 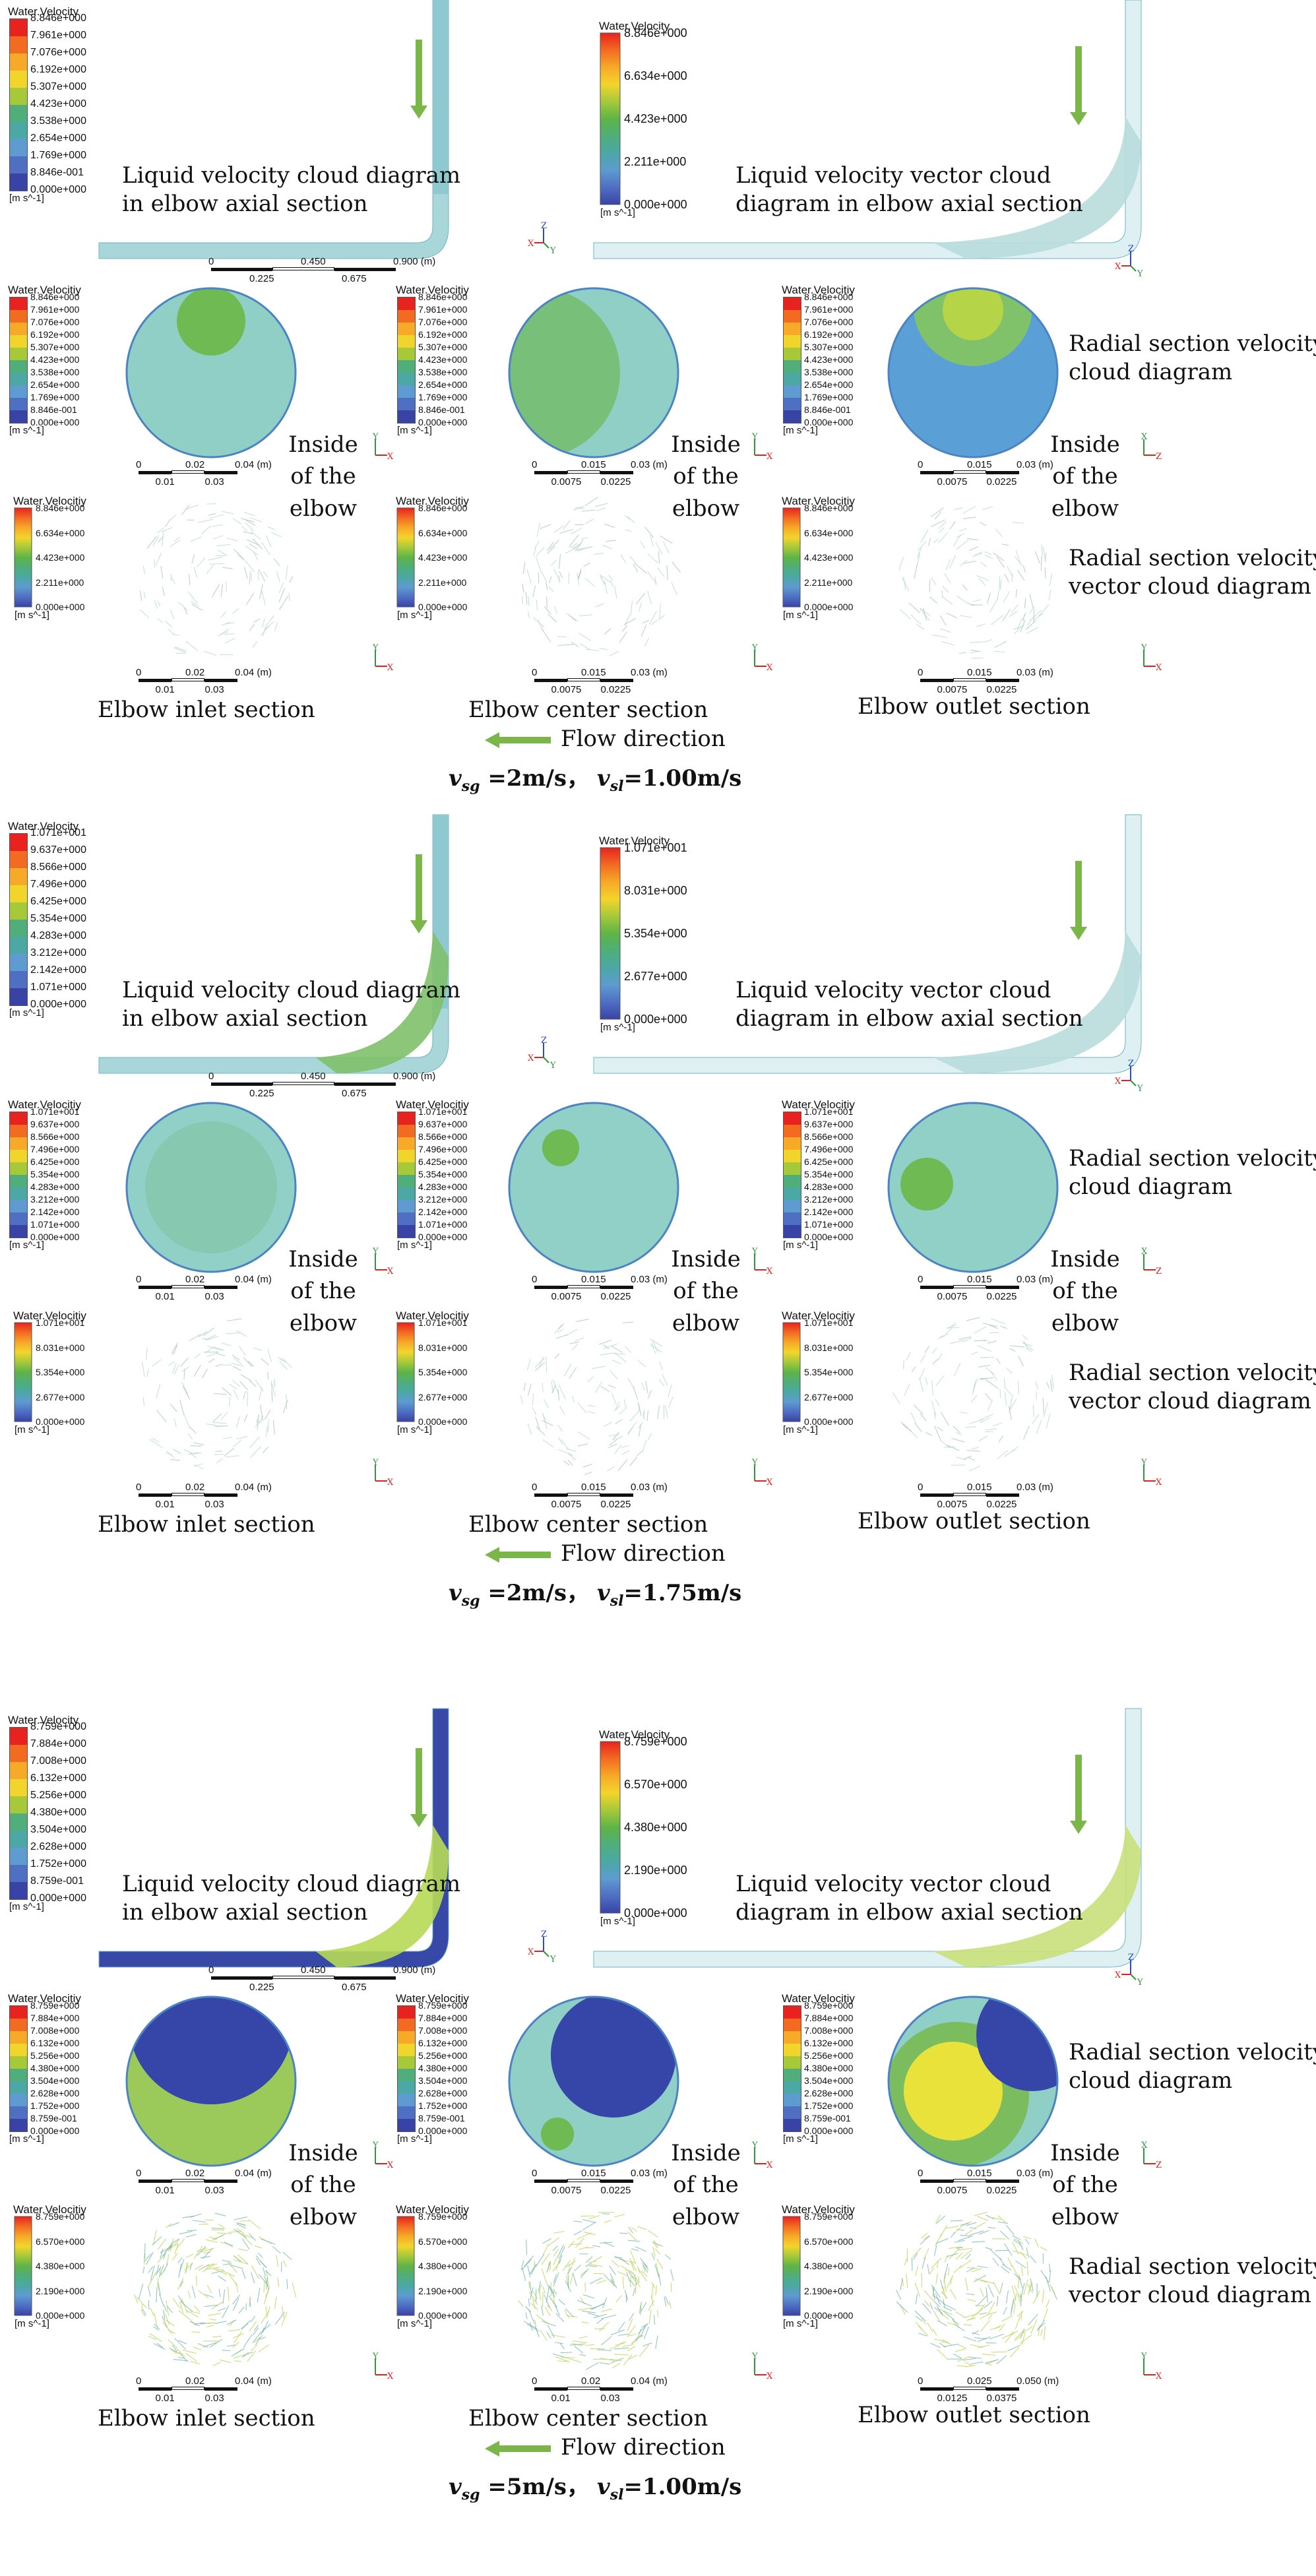 What do you see at coordinates (594, 1187) in the screenshot?
I see `velocity-zone` at bounding box center [594, 1187].